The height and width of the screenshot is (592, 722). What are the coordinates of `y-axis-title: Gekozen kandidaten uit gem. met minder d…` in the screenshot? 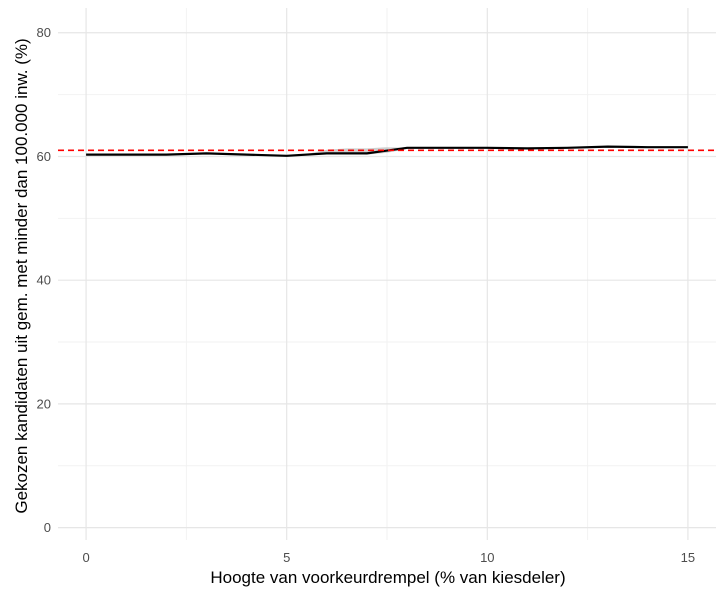 It's located at (21, 275).